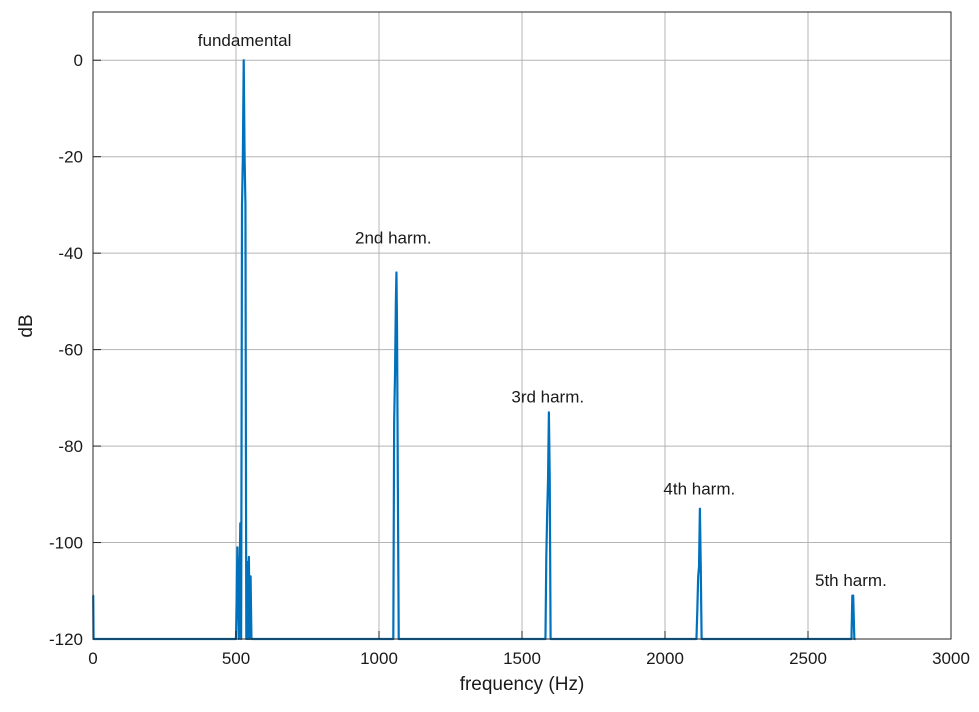 This screenshot has height=712, width=979. I want to click on y-axis-label: dB, so click(26, 325).